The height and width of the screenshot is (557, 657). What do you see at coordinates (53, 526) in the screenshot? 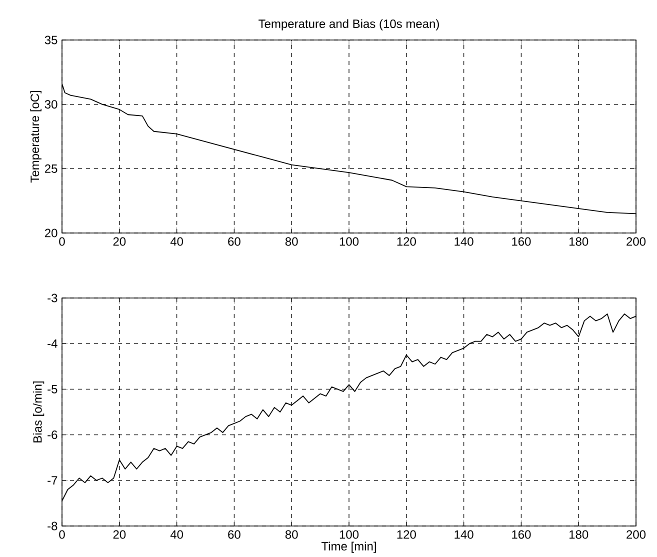
I see `y-tick-label: -8` at bounding box center [53, 526].